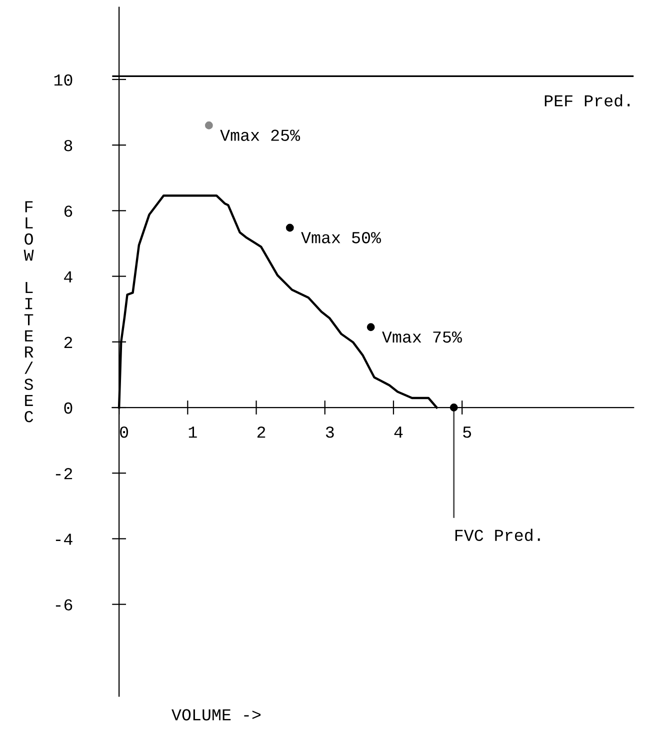  Describe the element at coordinates (29, 311) in the screenshot. I see `text: FLOW LITER/SEC` at that location.